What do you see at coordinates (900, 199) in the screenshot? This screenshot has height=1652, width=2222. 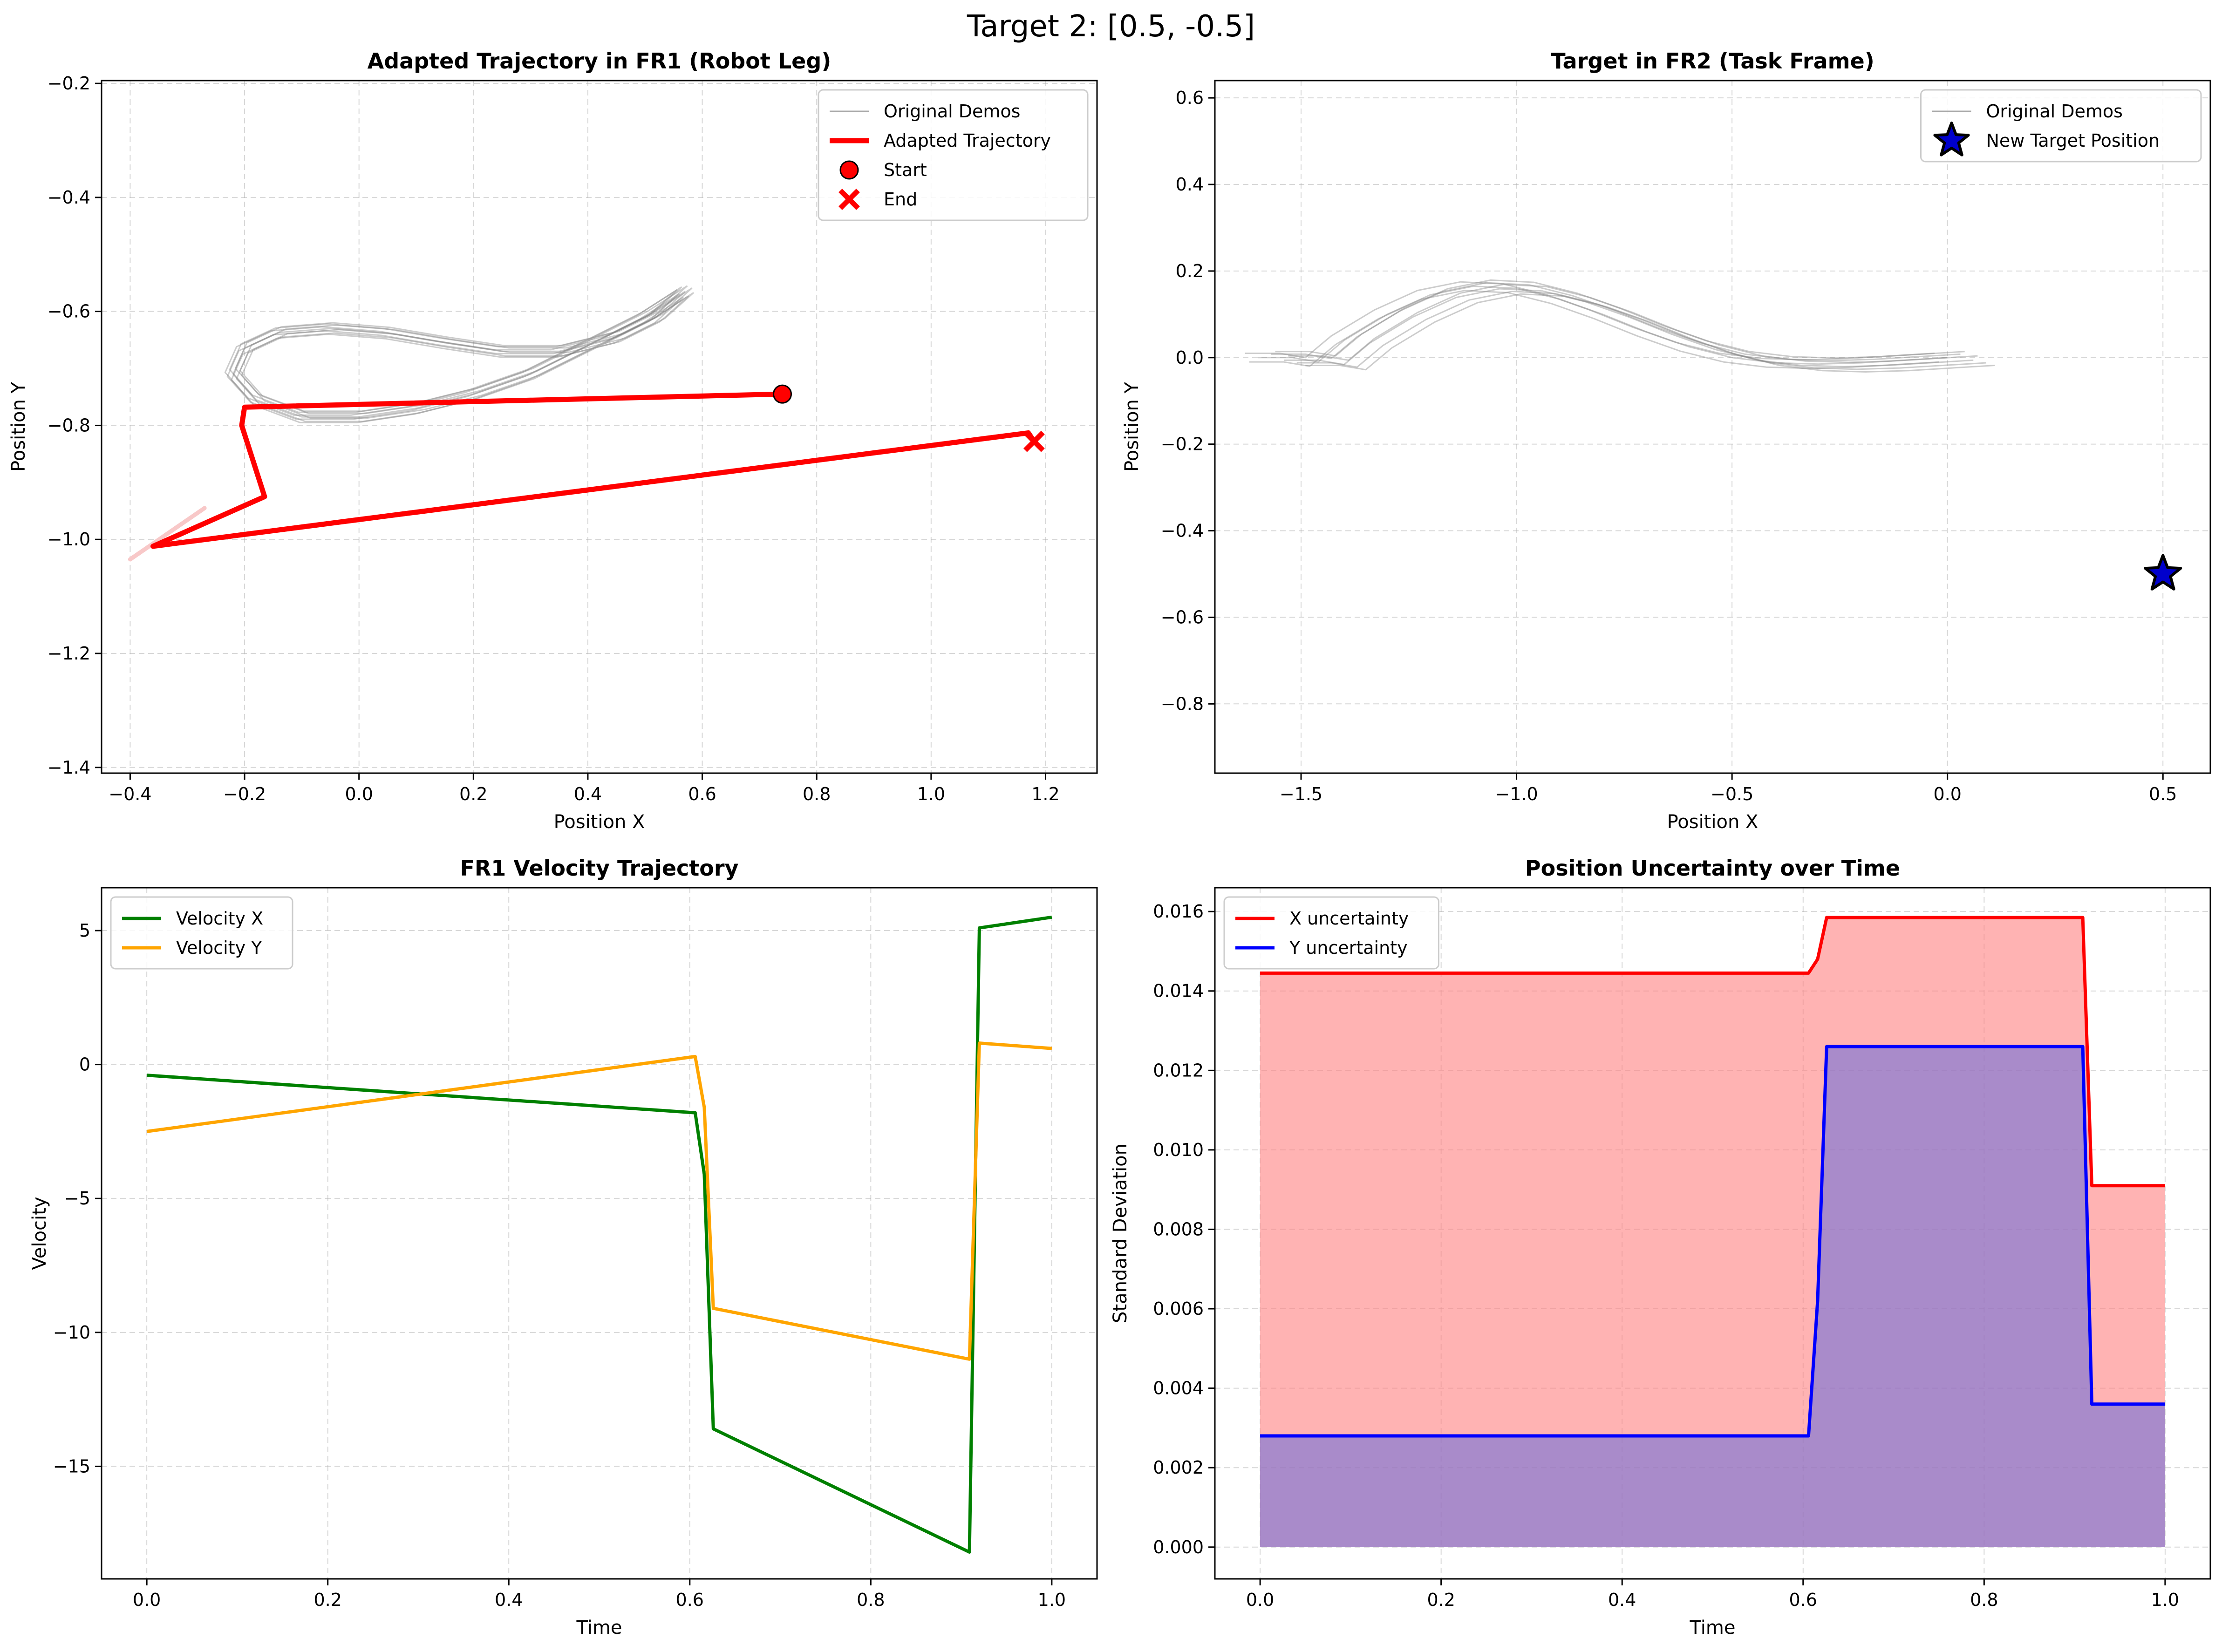 I see `legend-label-3: End` at bounding box center [900, 199].